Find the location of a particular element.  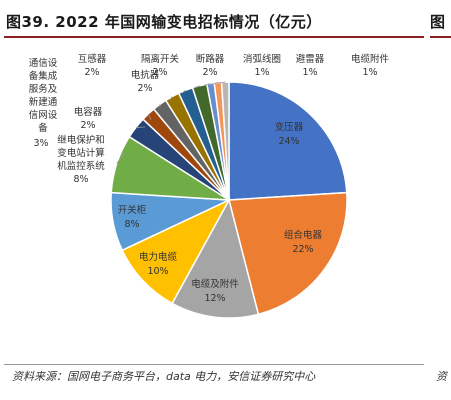

slice-label-7: 通信设备集成服务及新建通信网设备 3% is located at coordinates (43, 103).